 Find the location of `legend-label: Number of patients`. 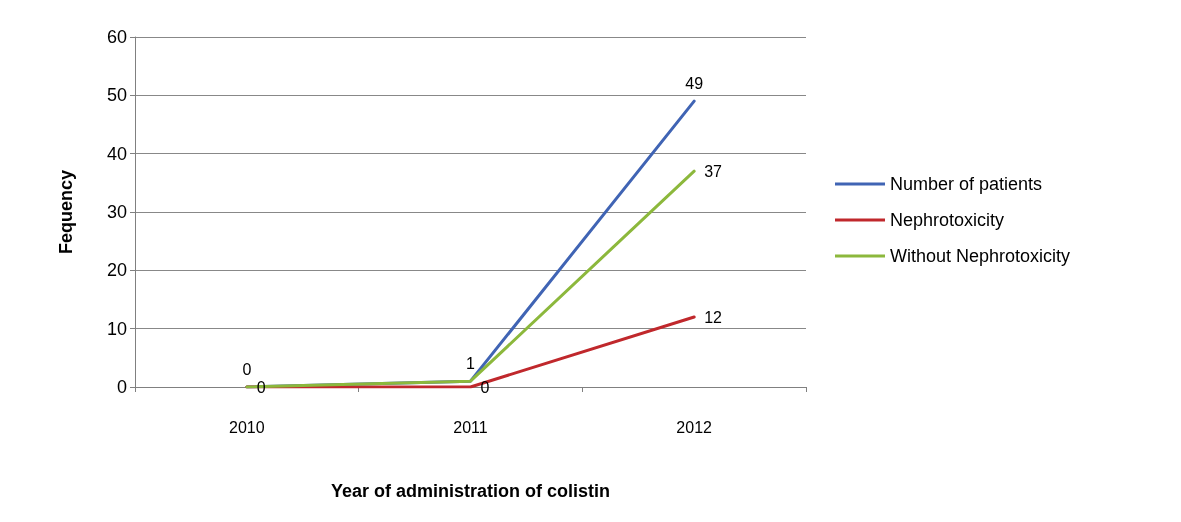

legend-label: Number of patients is located at coordinates (966, 184).